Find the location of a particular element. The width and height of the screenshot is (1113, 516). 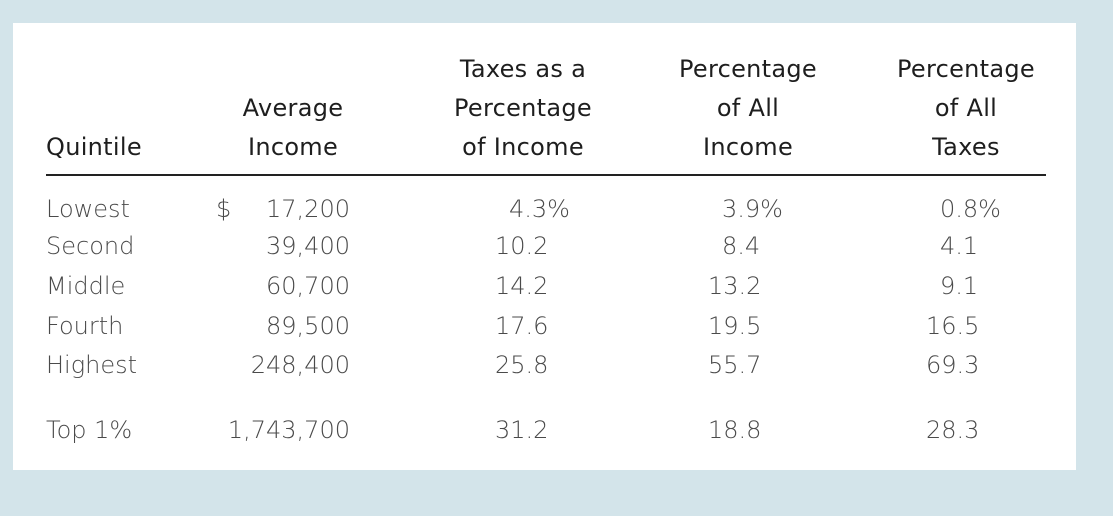

row-highest-pct-taxes: 69.3 is located at coordinates (953, 365).